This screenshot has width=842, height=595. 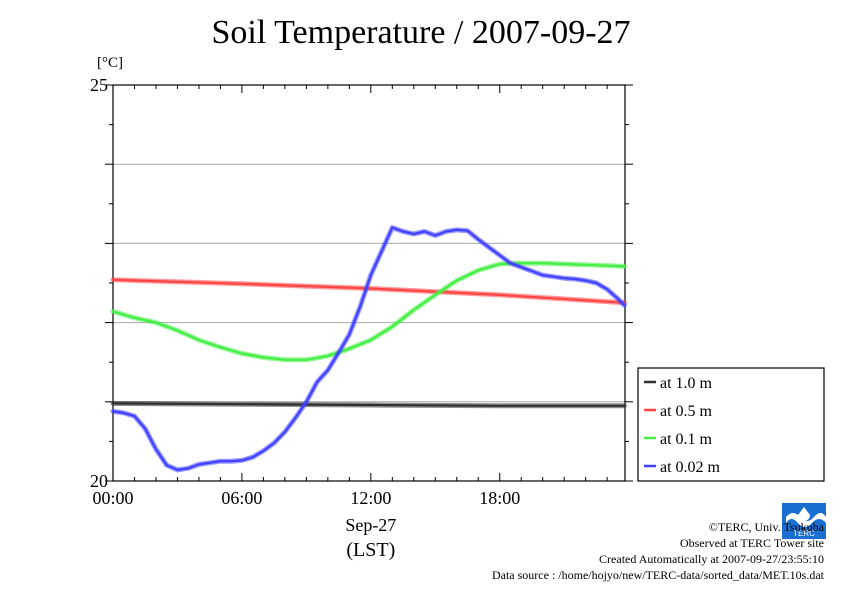 I want to click on legend-label: at 0.5 m, so click(x=686, y=411).